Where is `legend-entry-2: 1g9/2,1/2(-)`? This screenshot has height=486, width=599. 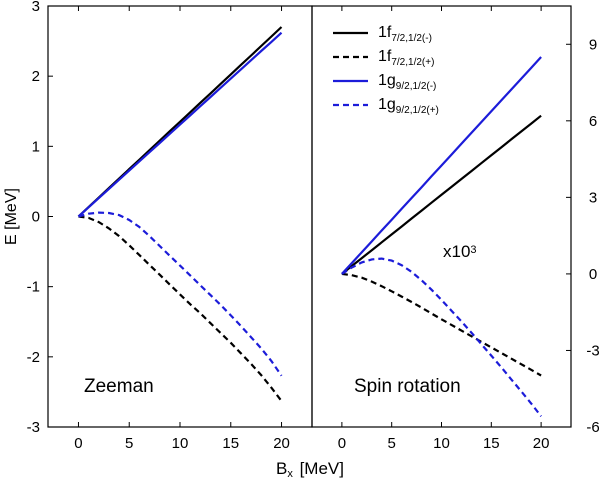
legend-entry-2: 1g9/2,1/2(-) is located at coordinates (407, 82).